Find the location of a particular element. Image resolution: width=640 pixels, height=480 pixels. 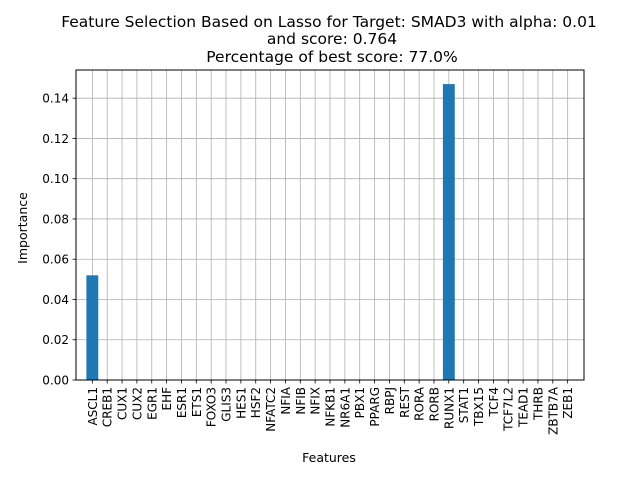

x-tick-label: TBX15 is located at coordinates (479, 407).